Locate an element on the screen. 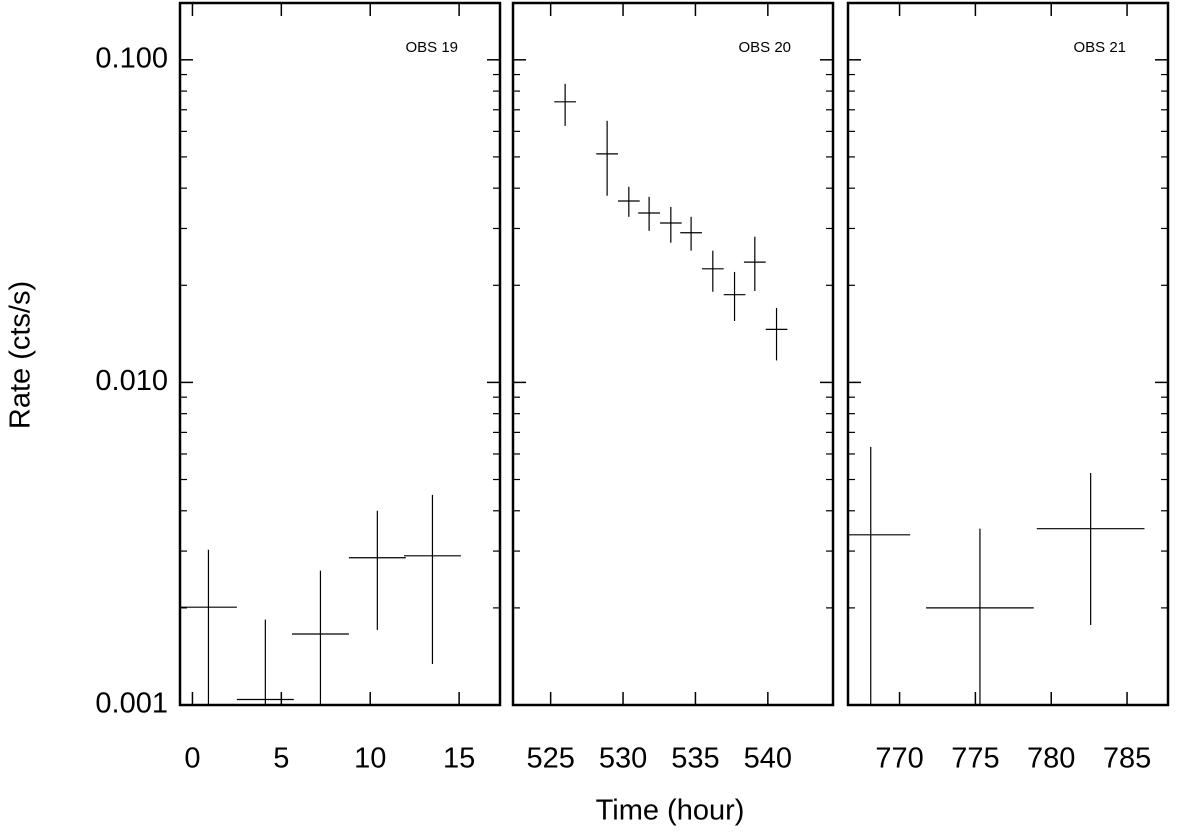 The image size is (1200, 835). x-tick-label: 0 is located at coordinates (192, 759).